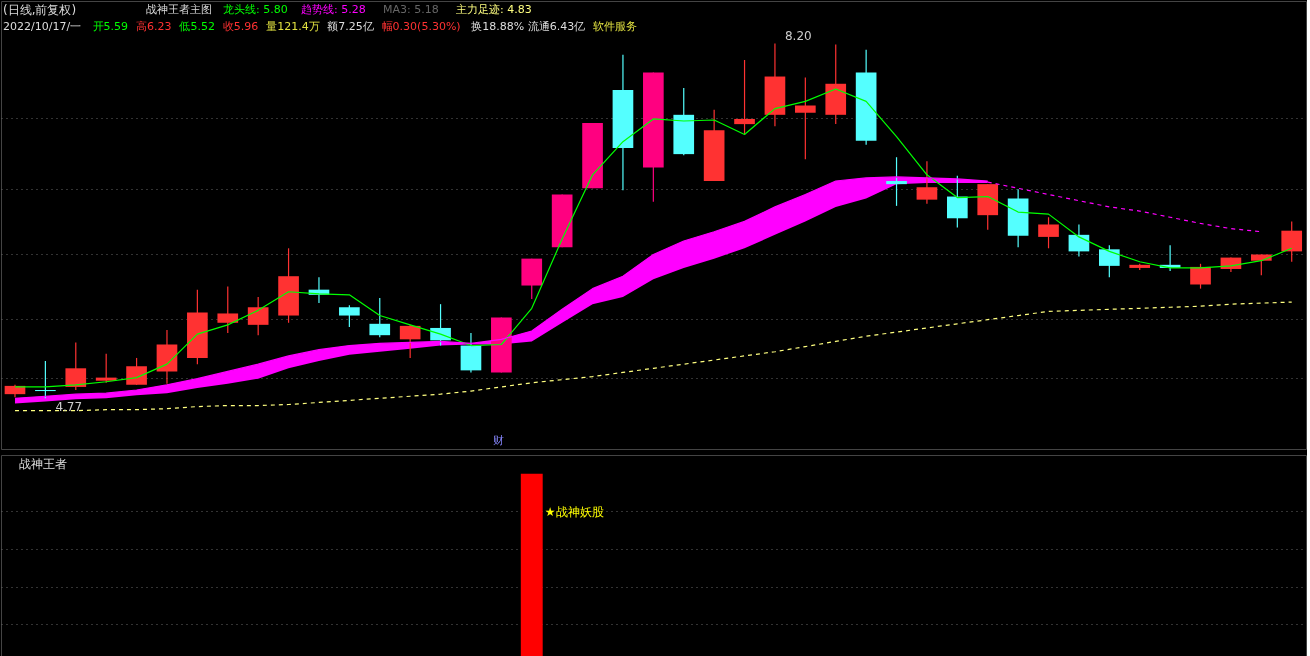  Describe the element at coordinates (498, 26) in the screenshot. I see `annotation: 换18.88%` at that location.